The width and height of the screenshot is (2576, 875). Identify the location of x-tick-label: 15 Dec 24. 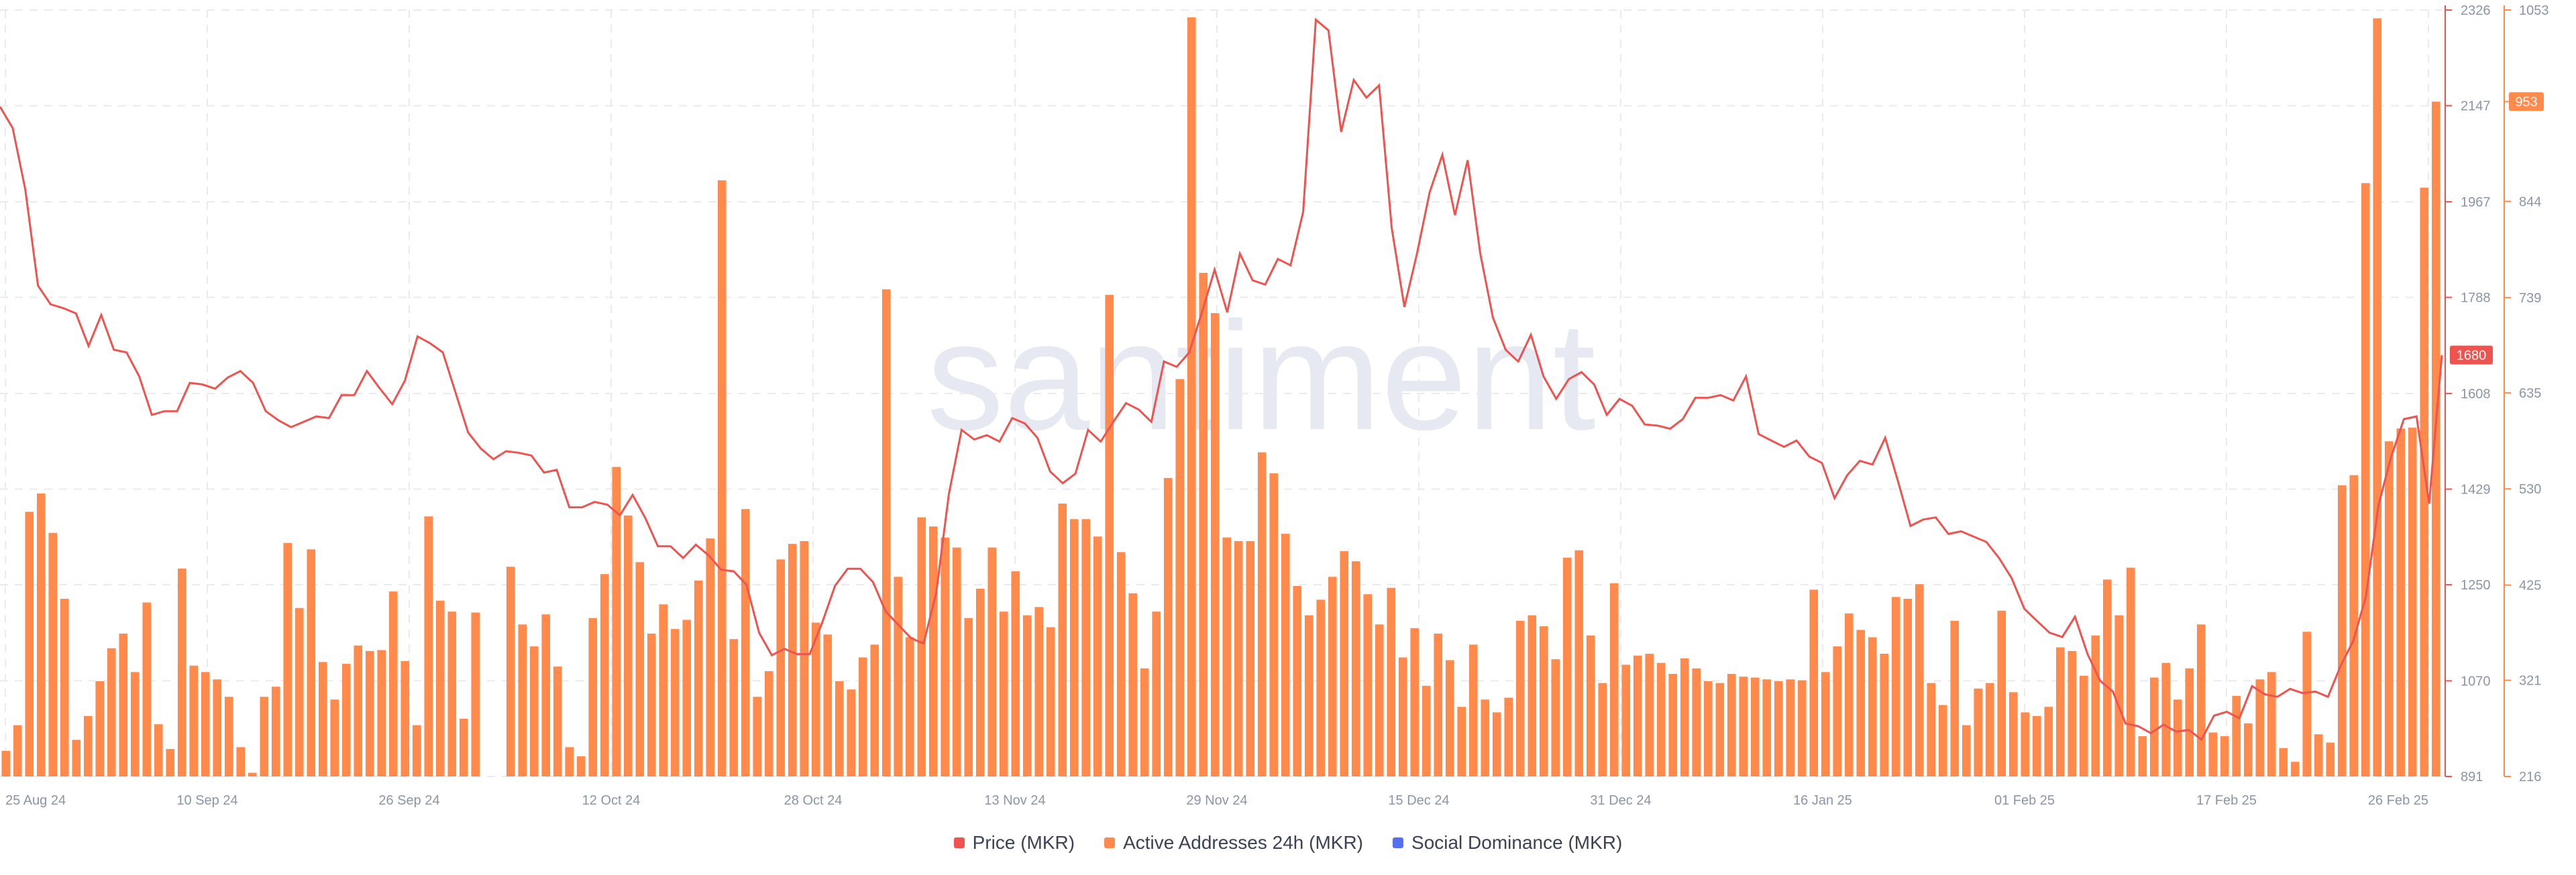
(1418, 800).